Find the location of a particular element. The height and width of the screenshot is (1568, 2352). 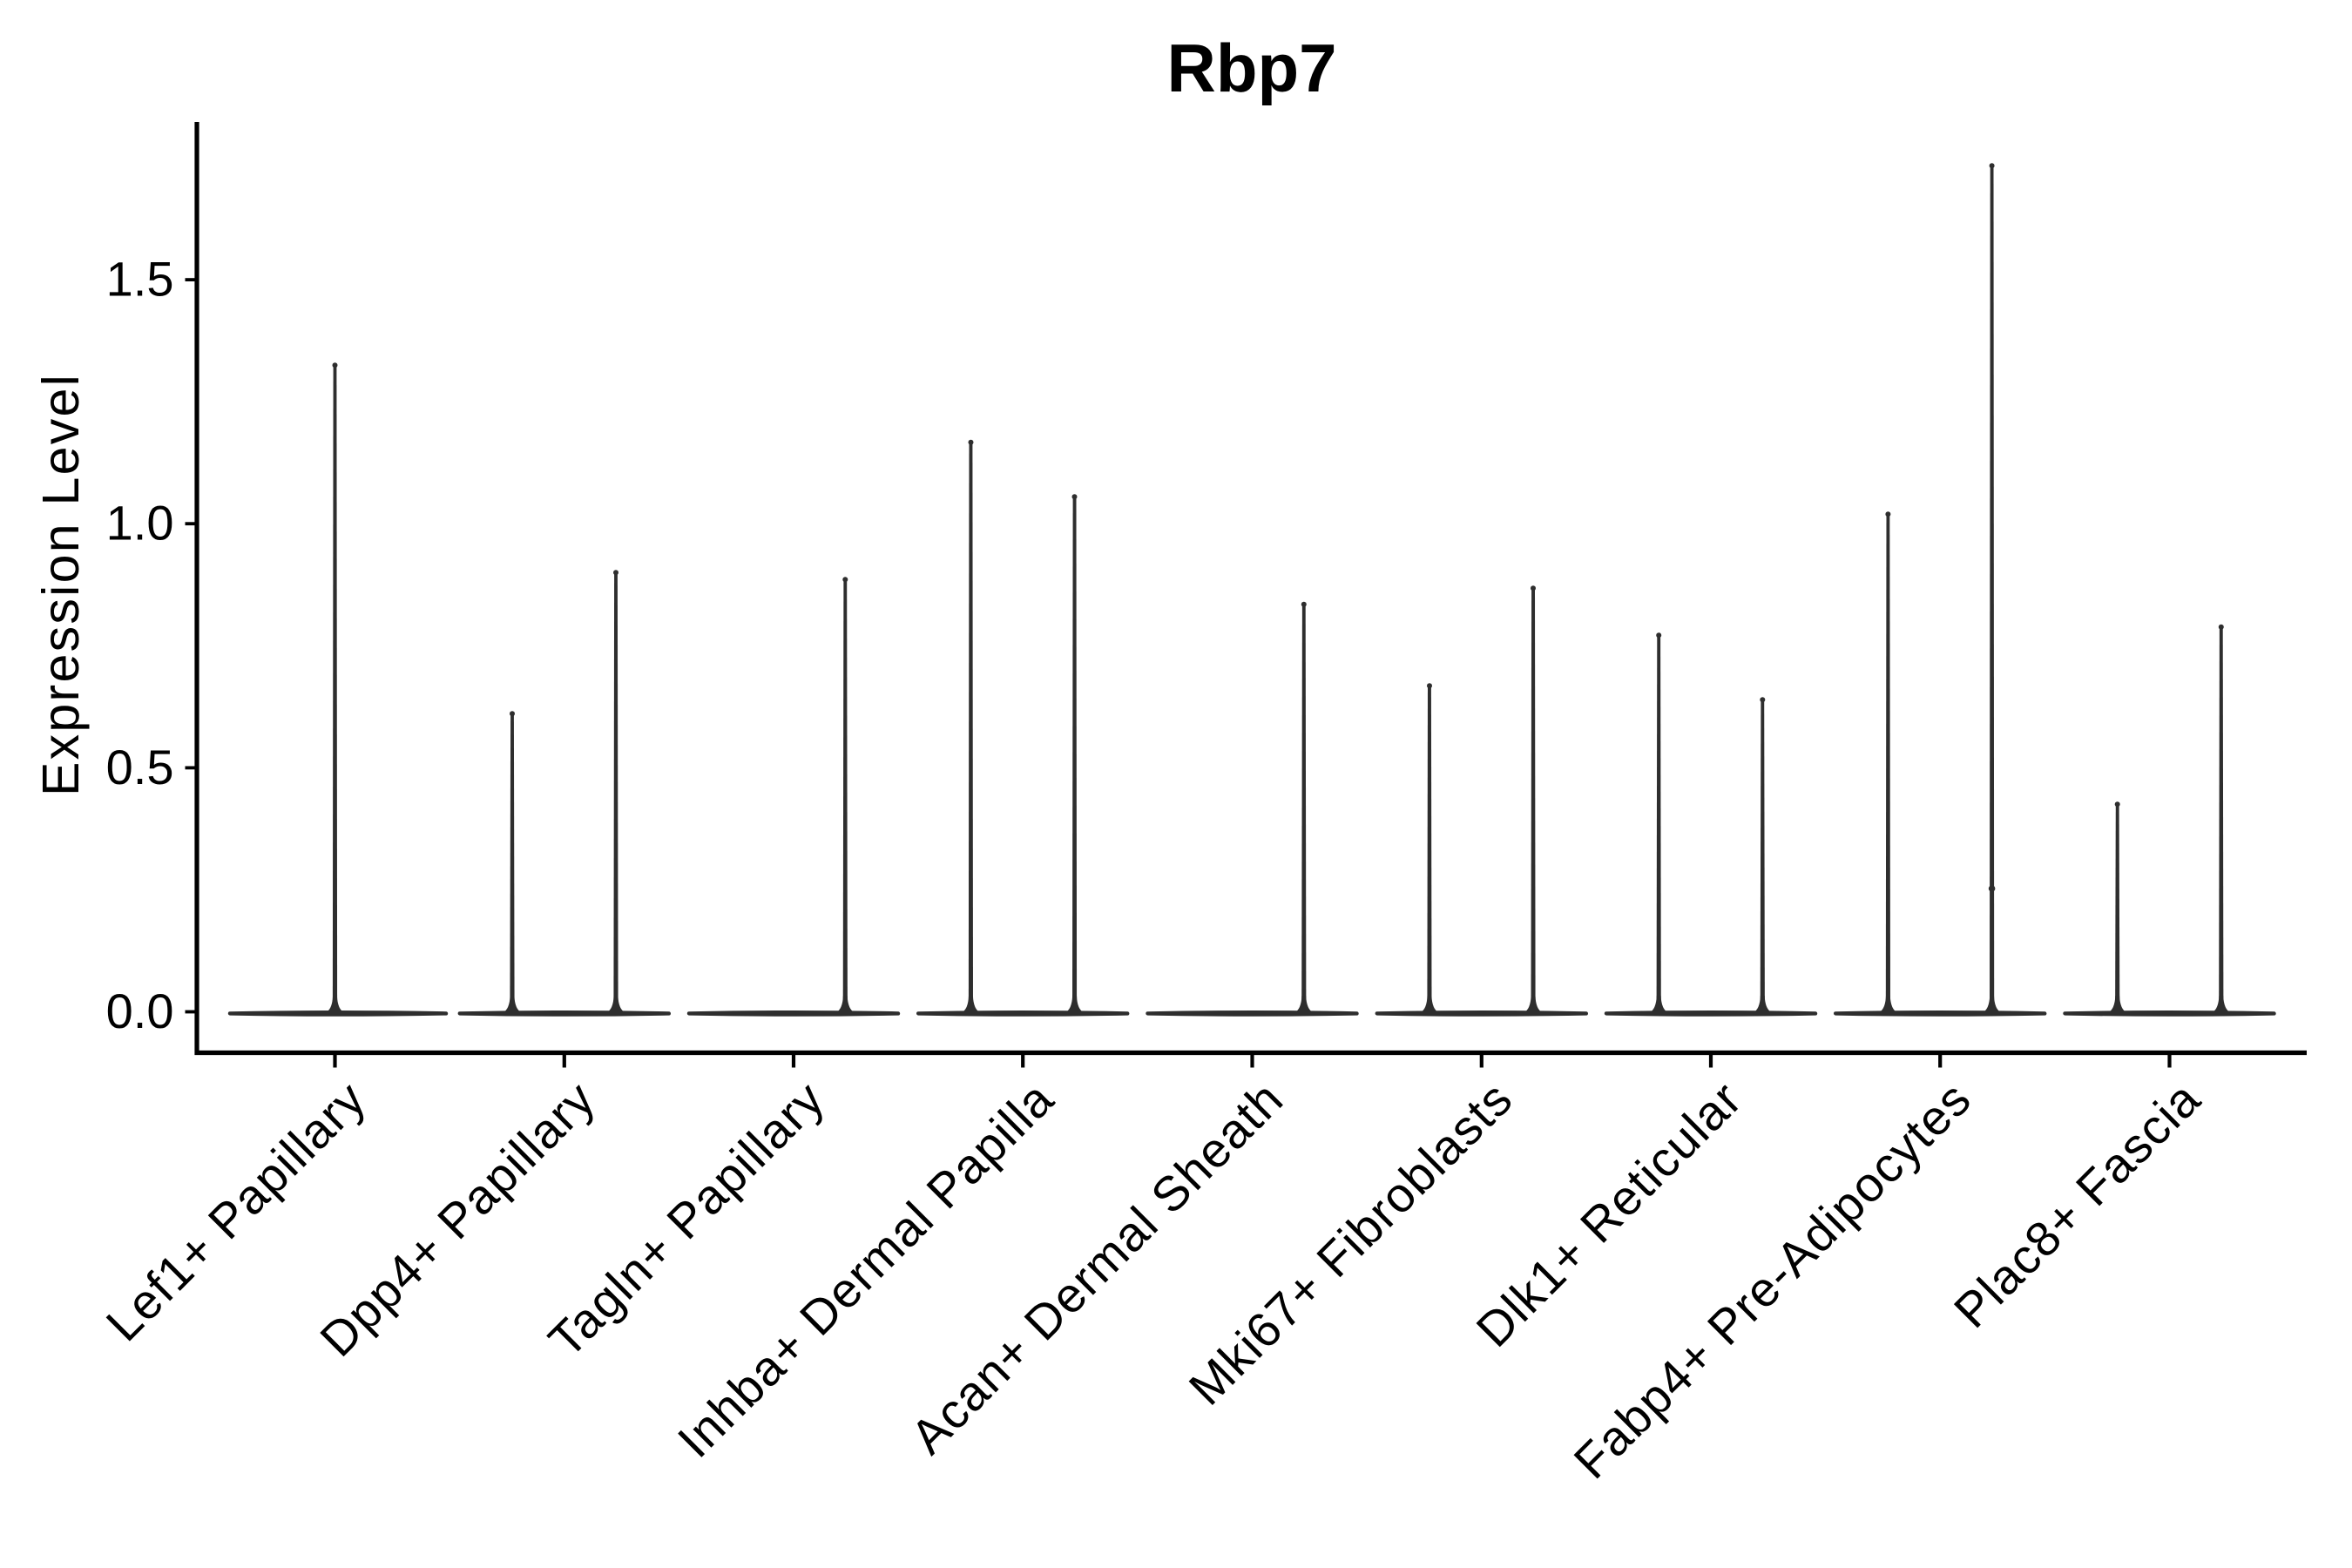

svg-text: 0.5 is located at coordinates (140, 767).